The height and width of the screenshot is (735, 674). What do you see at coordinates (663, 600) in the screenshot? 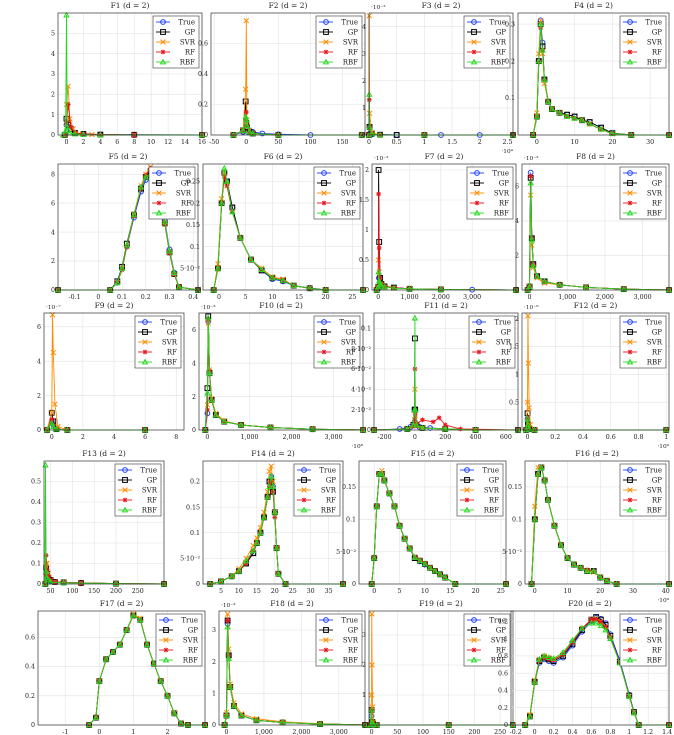
I see `x-multiplier: ·10⁹` at bounding box center [663, 600].